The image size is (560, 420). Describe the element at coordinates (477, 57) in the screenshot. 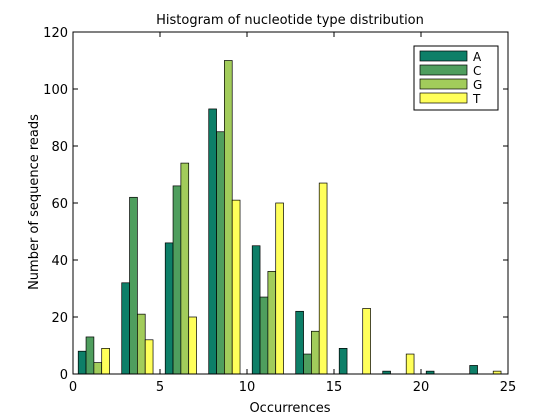

I see `legend-label-a: A` at that location.